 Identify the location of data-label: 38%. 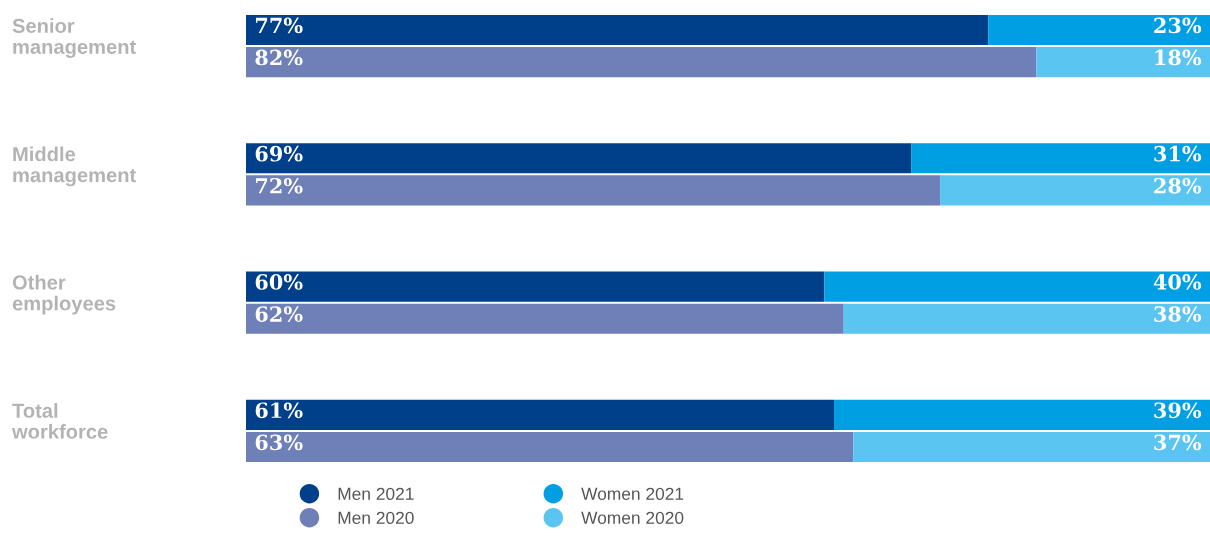
(1178, 314).